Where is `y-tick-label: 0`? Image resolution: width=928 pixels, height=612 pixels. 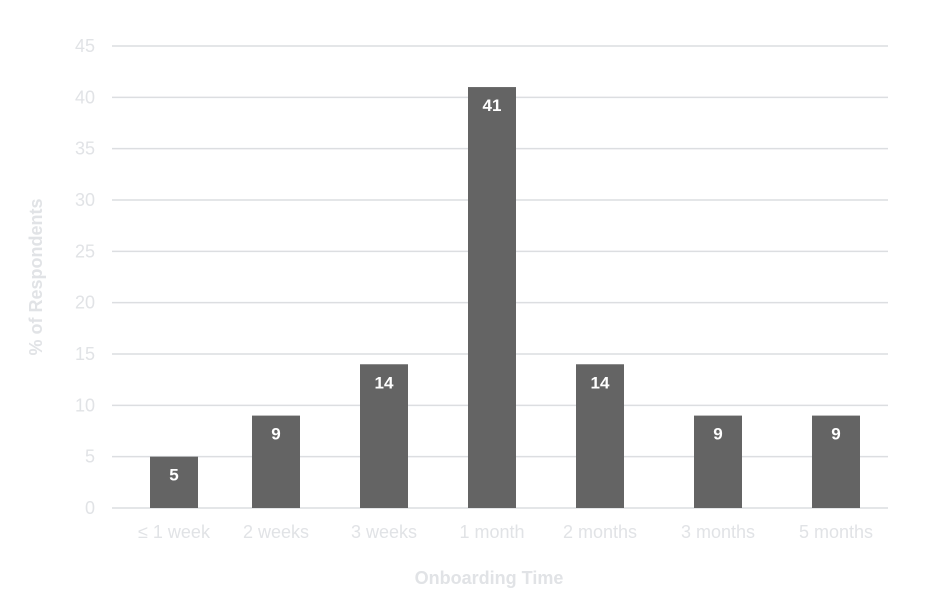
y-tick-label: 0 is located at coordinates (90, 508).